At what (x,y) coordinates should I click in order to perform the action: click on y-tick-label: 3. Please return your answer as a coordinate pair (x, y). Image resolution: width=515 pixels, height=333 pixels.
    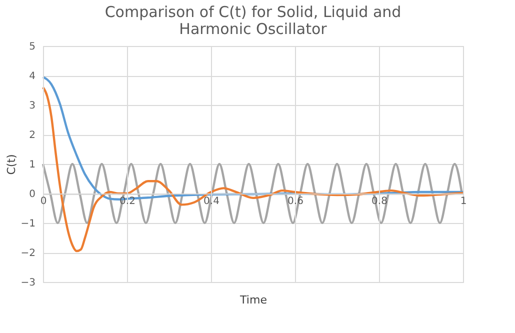
    Looking at the image, I should click on (32, 106).